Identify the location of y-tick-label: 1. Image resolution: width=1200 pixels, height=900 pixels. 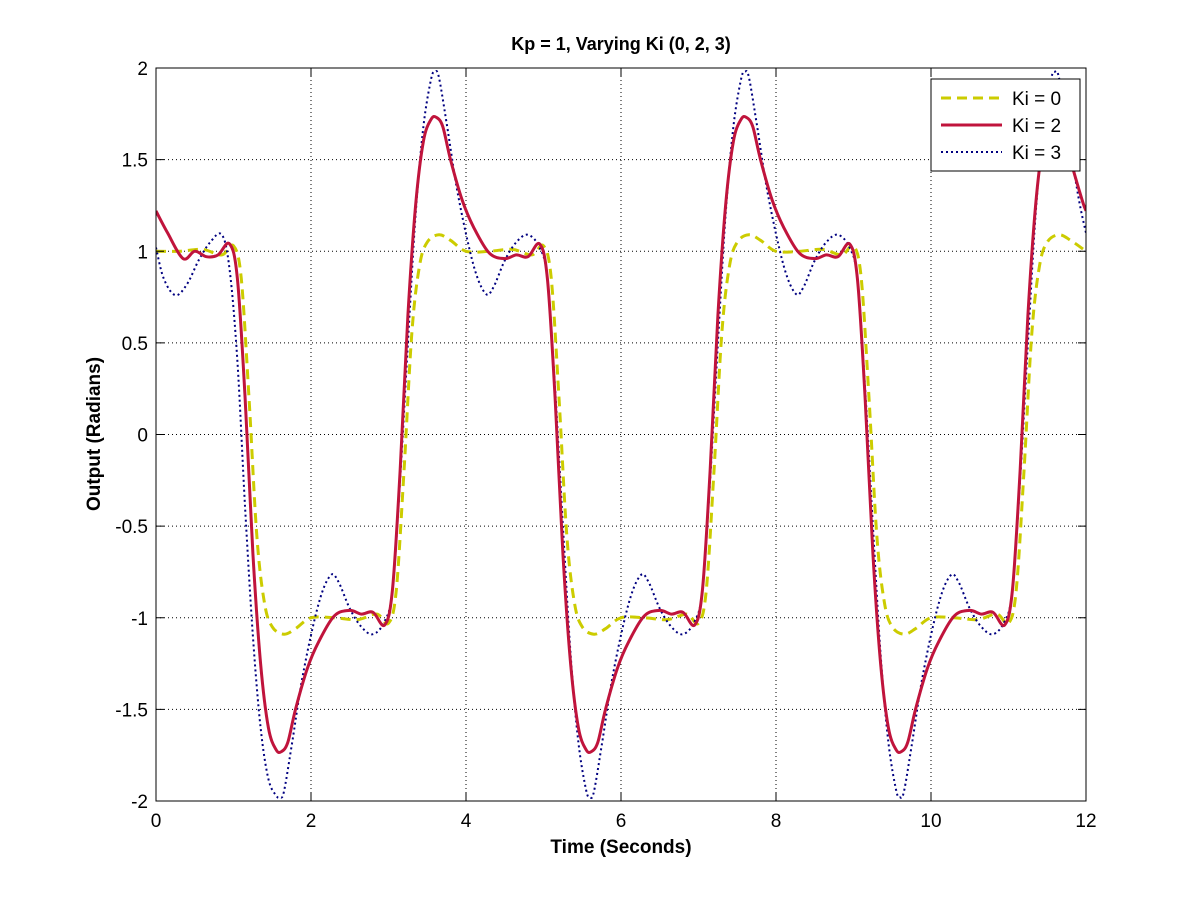
(142, 252).